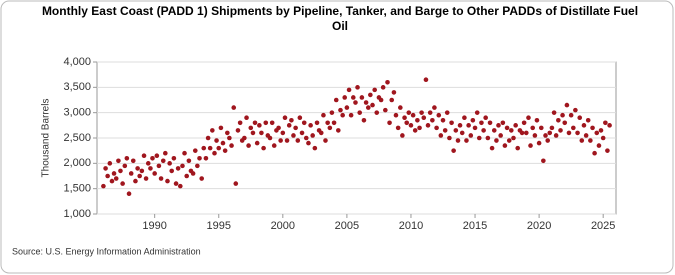  What do you see at coordinates (77, 138) in the screenshot?
I see `y-tick-label: 2,500` at bounding box center [77, 138].